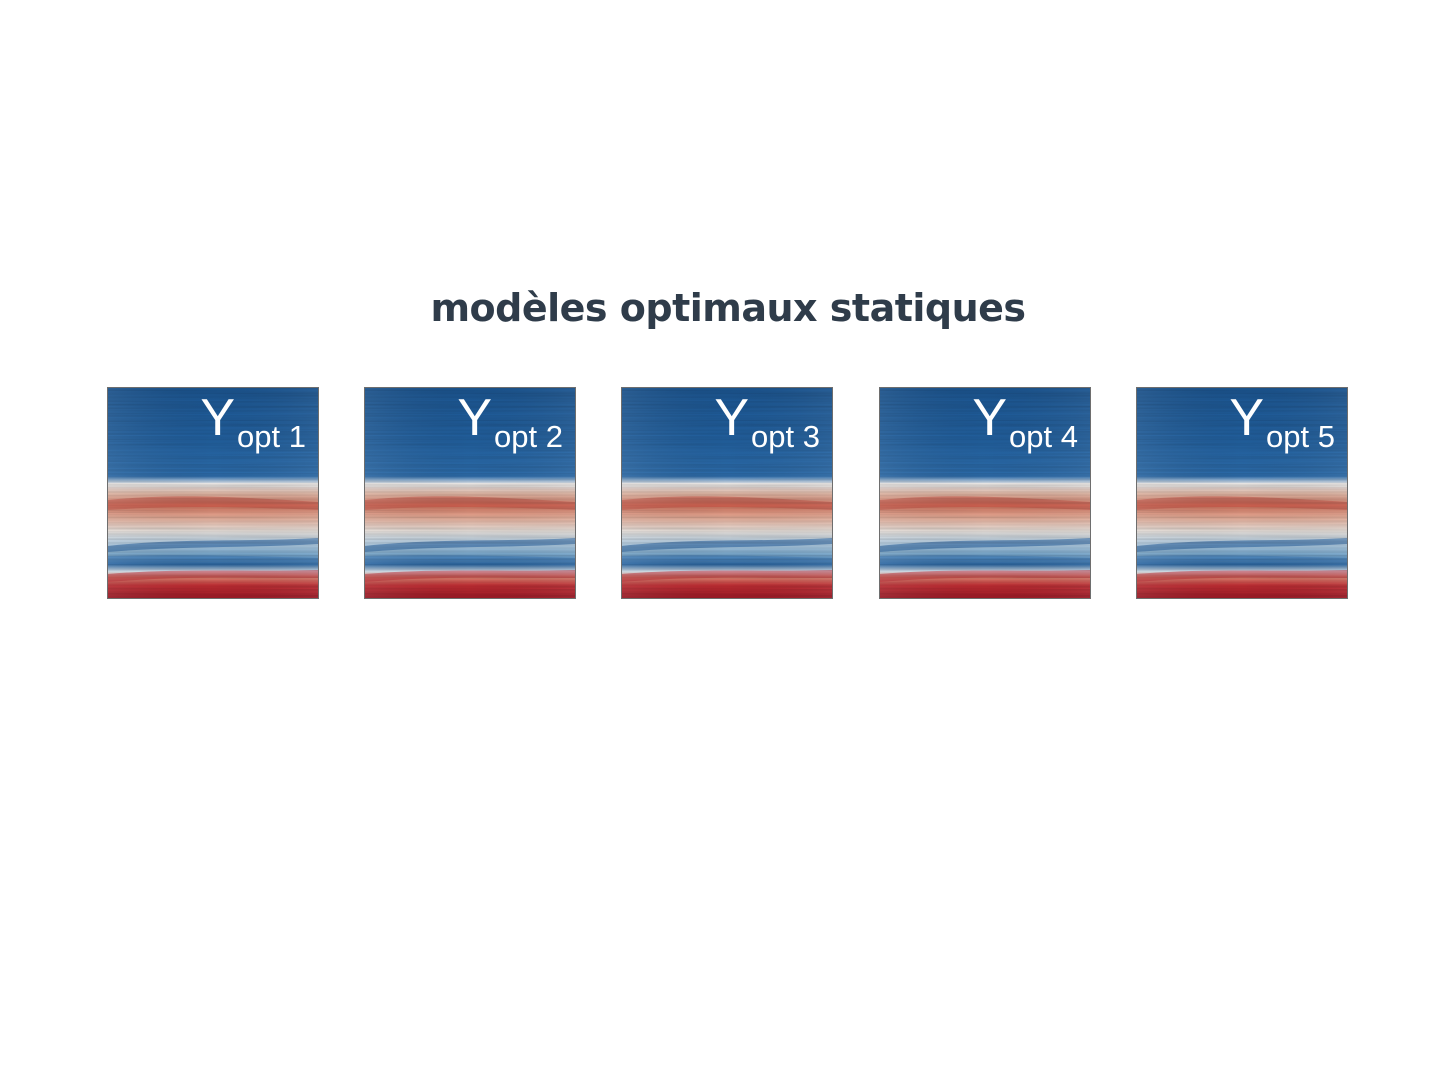  I want to click on heatmap-panel-3: Yopt 3, so click(727, 493).